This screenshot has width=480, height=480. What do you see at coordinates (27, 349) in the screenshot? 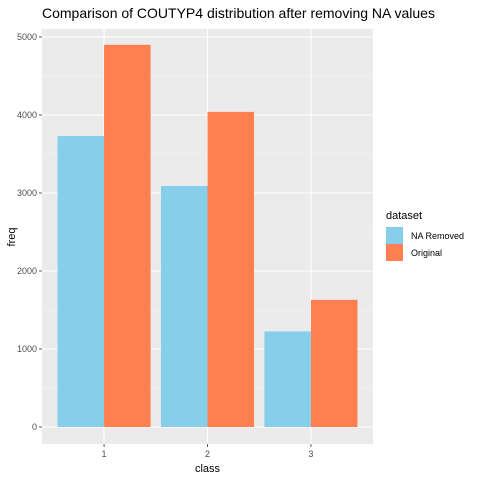
I see `y-tick-label: 1000` at bounding box center [27, 349].